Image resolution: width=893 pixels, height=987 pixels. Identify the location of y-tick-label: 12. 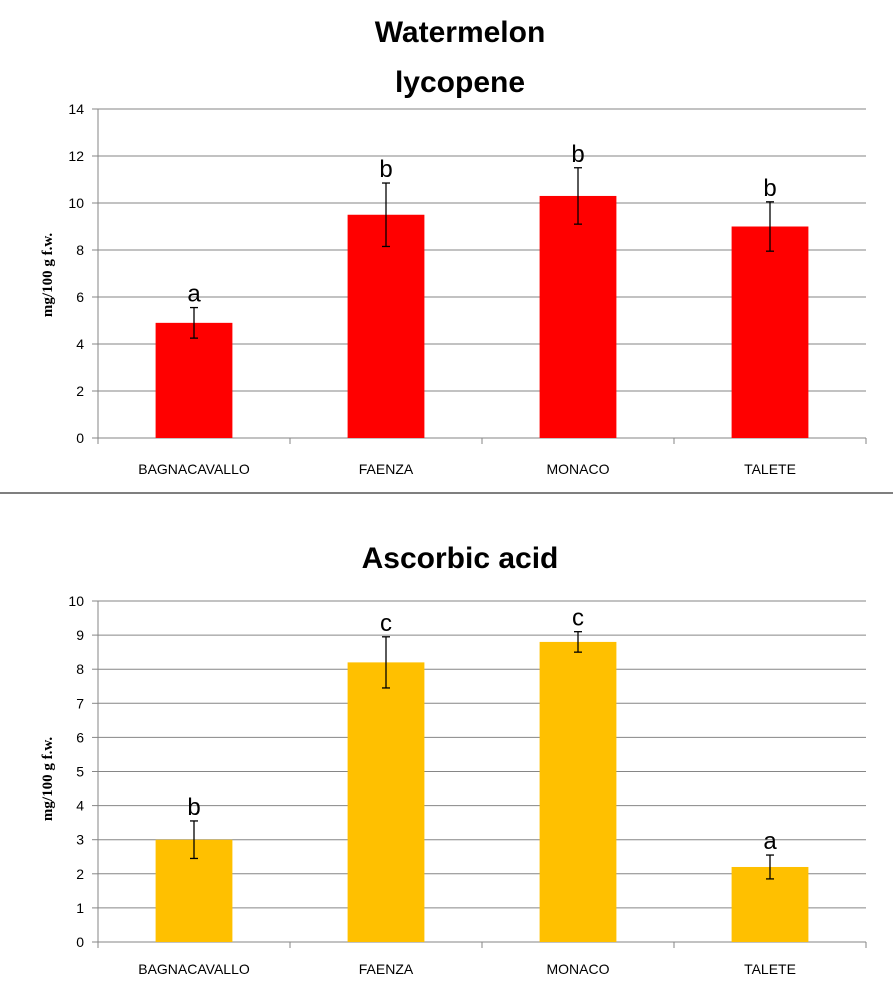
(76, 156).